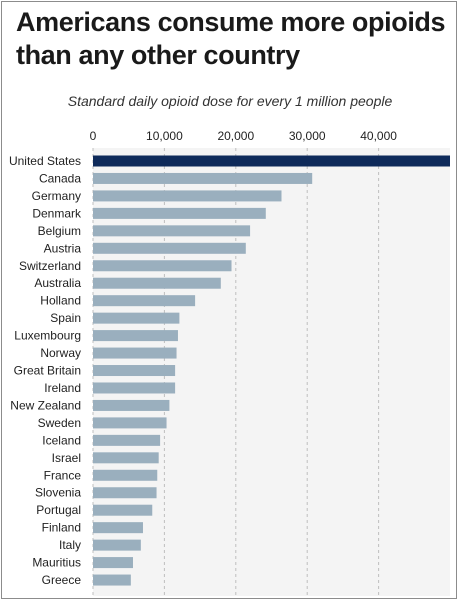 The width and height of the screenshot is (460, 602). I want to click on category-label: Sweden, so click(59, 423).